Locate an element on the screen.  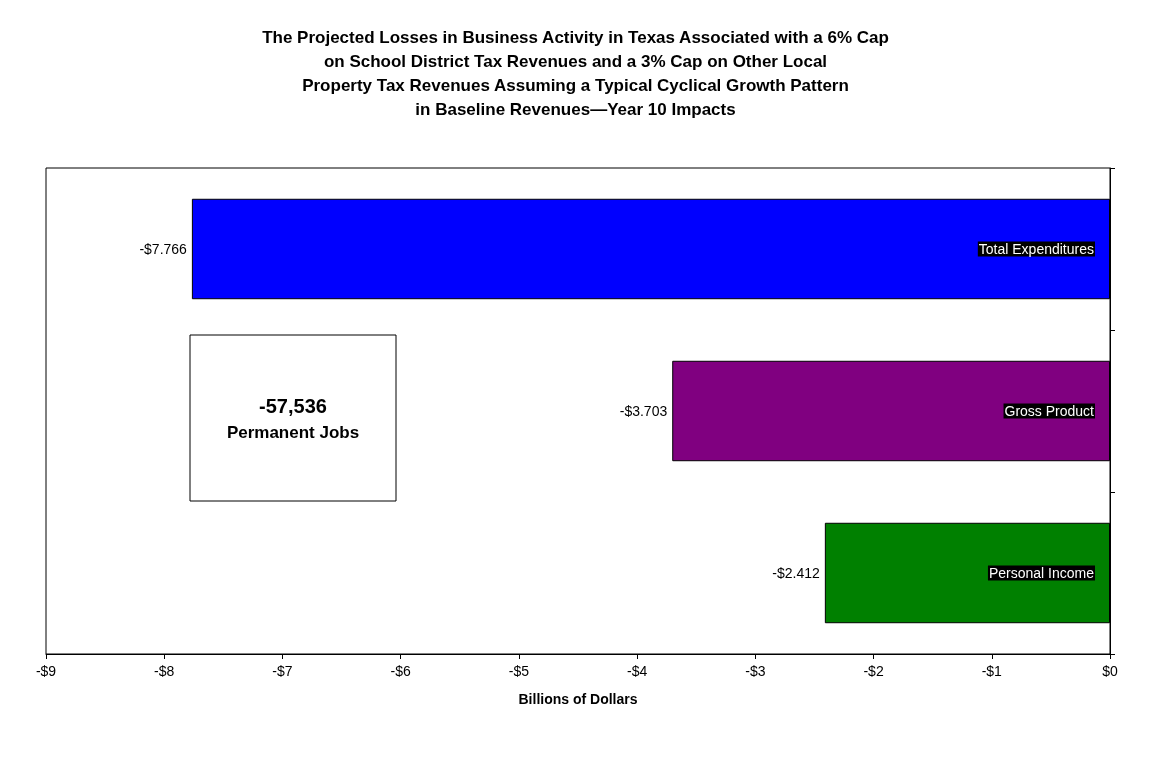
x-tick-label: -$6 is located at coordinates (400, 671).